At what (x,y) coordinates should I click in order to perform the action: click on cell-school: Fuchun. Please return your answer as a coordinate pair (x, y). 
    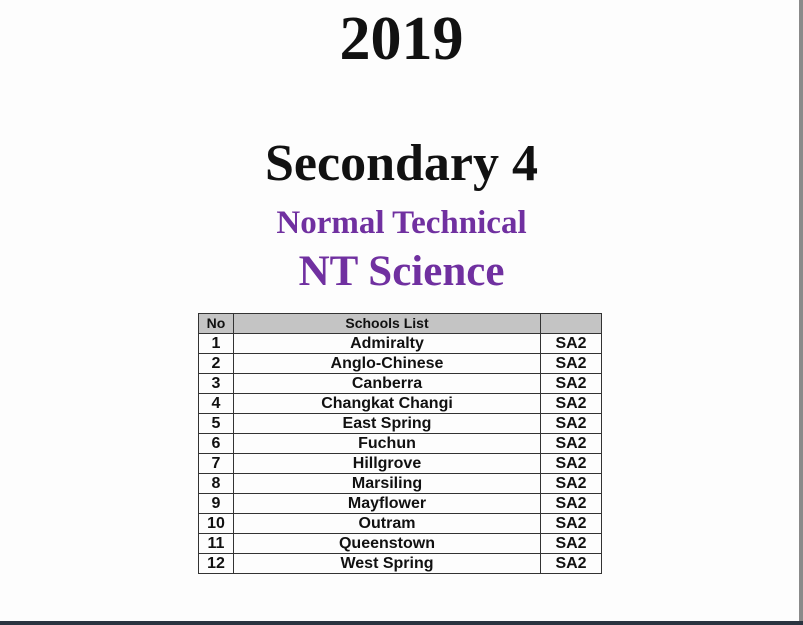
    Looking at the image, I should click on (387, 443).